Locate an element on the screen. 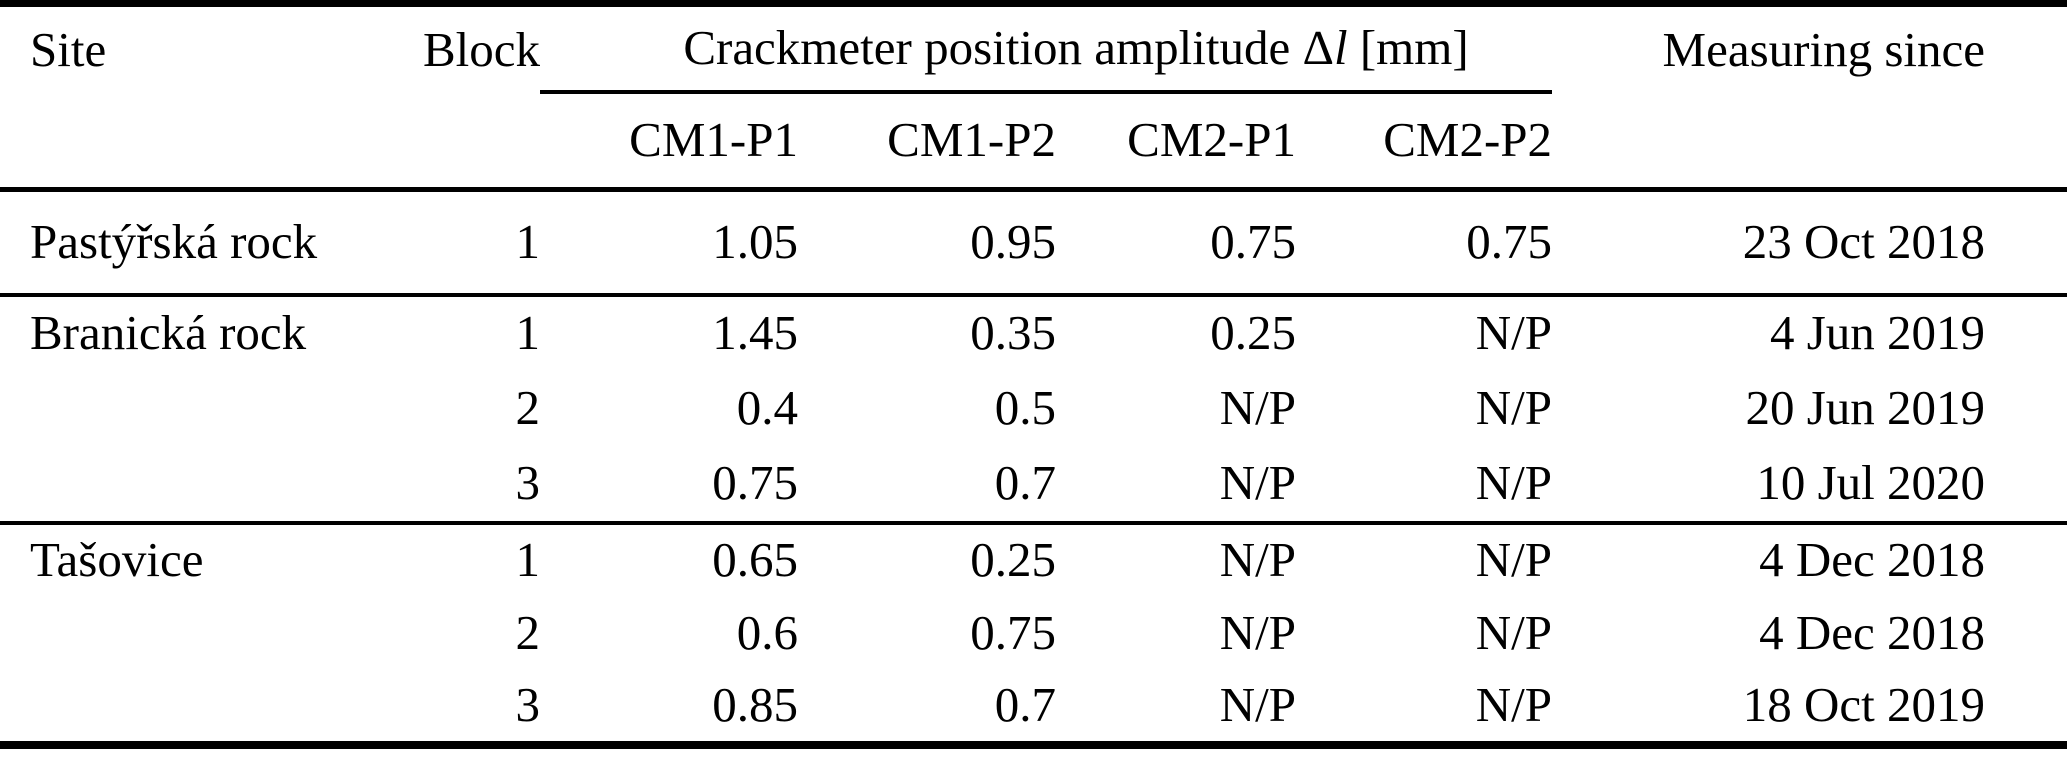 This screenshot has height=758, width=2067. subcol-header-cm2-p2: CM2-P2 is located at coordinates (1468, 140).